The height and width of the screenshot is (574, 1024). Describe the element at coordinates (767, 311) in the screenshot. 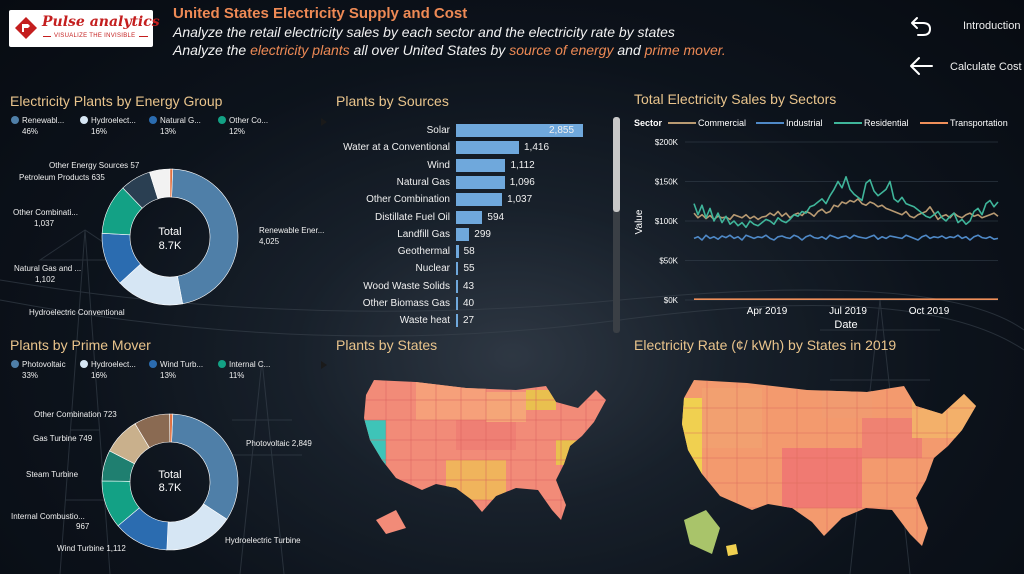

I see `x-tick-label: Apr 2019` at that location.